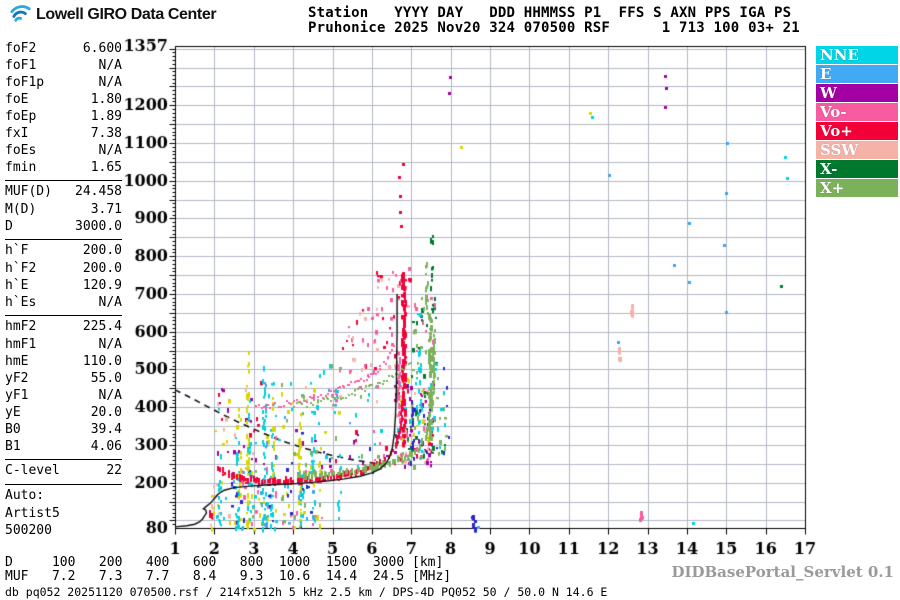 This screenshot has height=600, width=900. I want to click on param-row-yf2: yF2 55.0, so click(63, 378).